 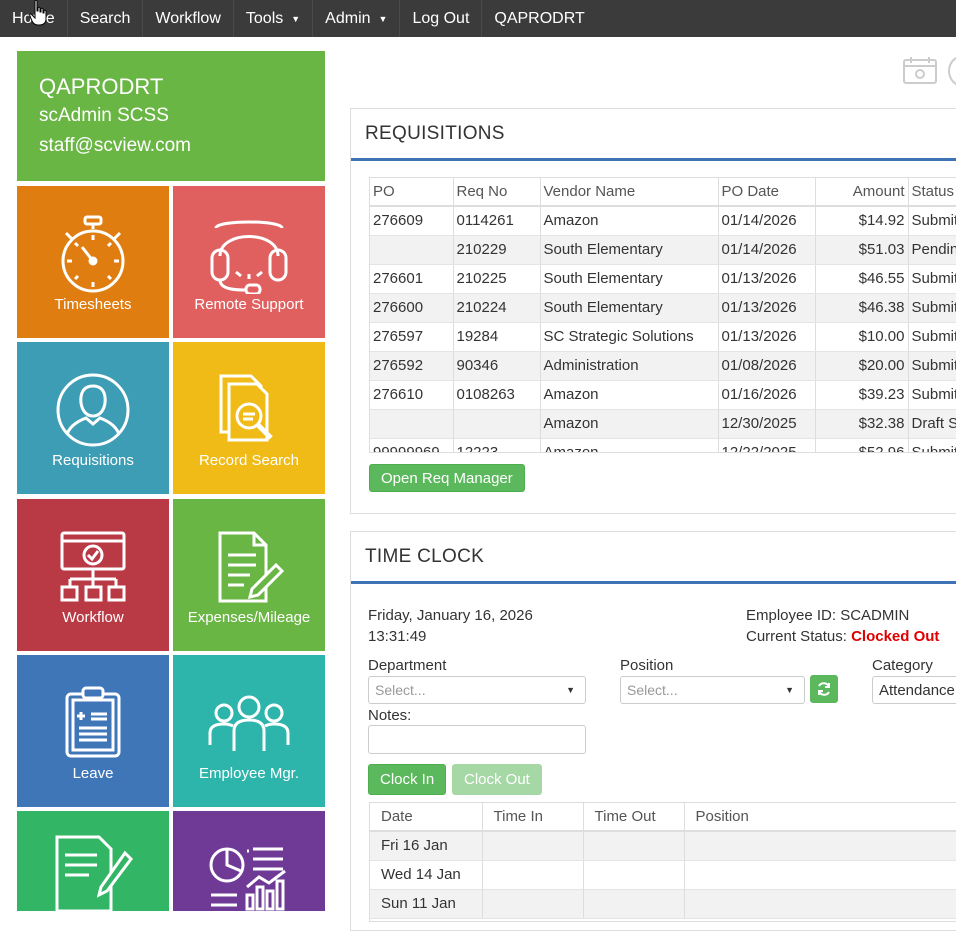 What do you see at coordinates (767, 192) in the screenshot?
I see `col-po-date: PO Date` at bounding box center [767, 192].